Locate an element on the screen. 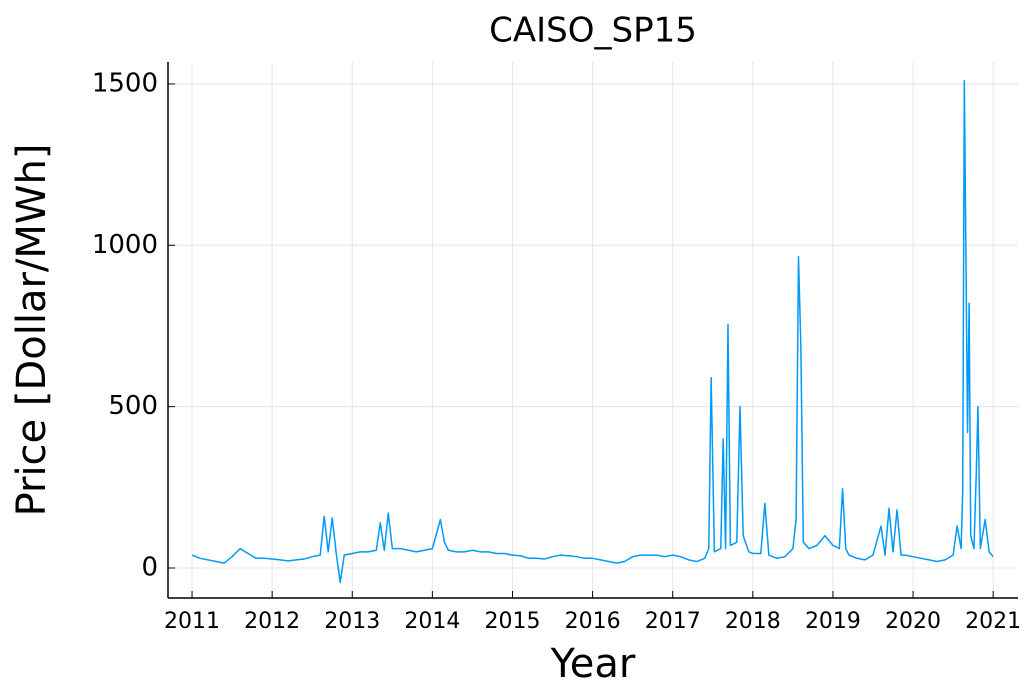 This screenshot has height=695, width=1034. x-tick-label: 2011 is located at coordinates (192, 621).